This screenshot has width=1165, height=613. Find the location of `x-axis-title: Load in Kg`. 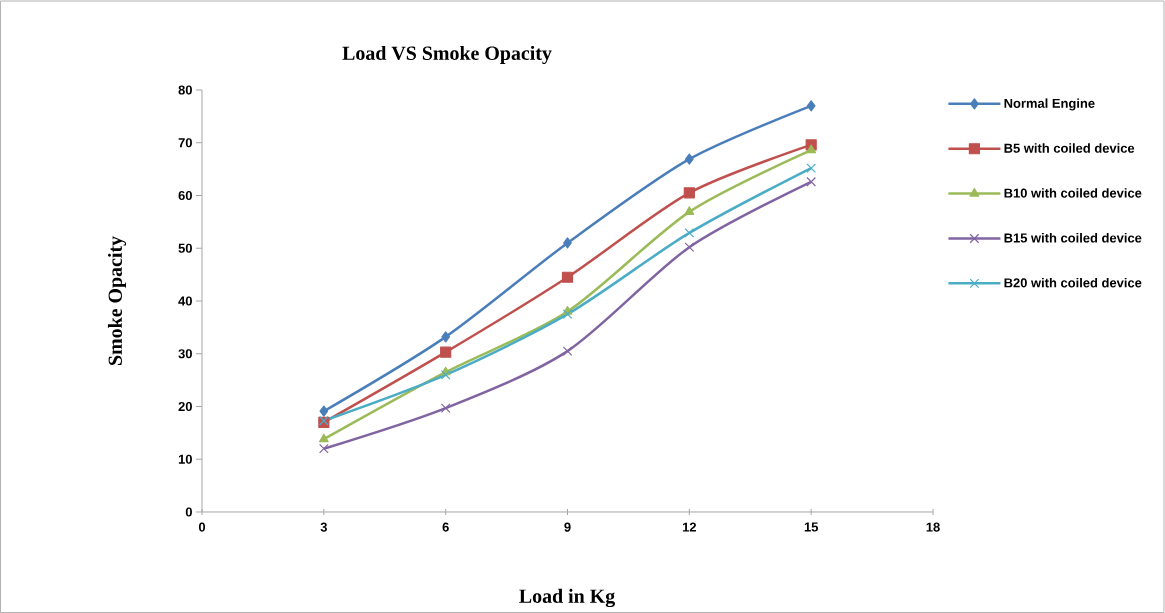

x-axis-title: Load in Kg is located at coordinates (567, 598).